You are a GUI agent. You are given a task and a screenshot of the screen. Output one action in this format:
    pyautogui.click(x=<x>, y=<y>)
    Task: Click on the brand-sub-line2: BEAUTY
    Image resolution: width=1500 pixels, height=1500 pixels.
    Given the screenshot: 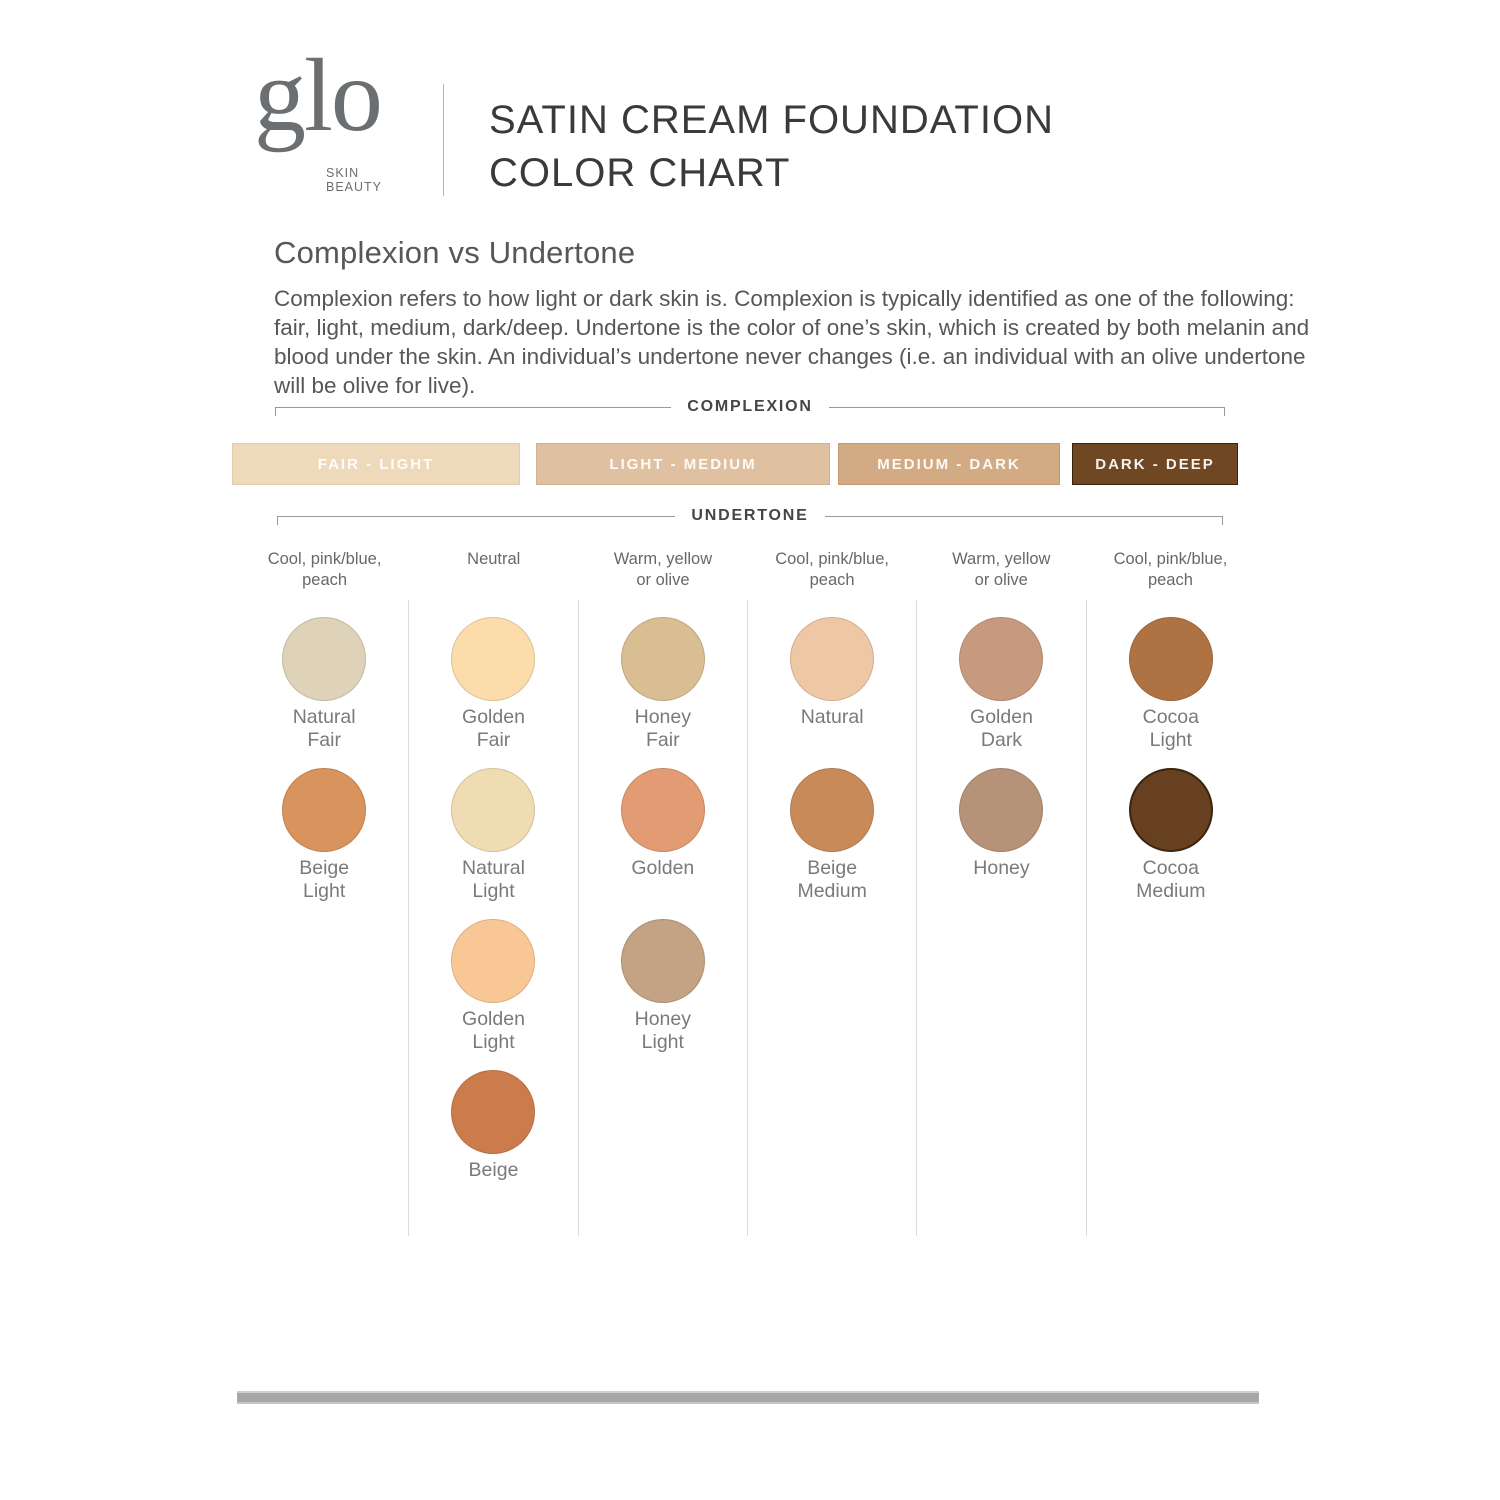 What is the action you would take?
    pyautogui.click(x=354, y=187)
    